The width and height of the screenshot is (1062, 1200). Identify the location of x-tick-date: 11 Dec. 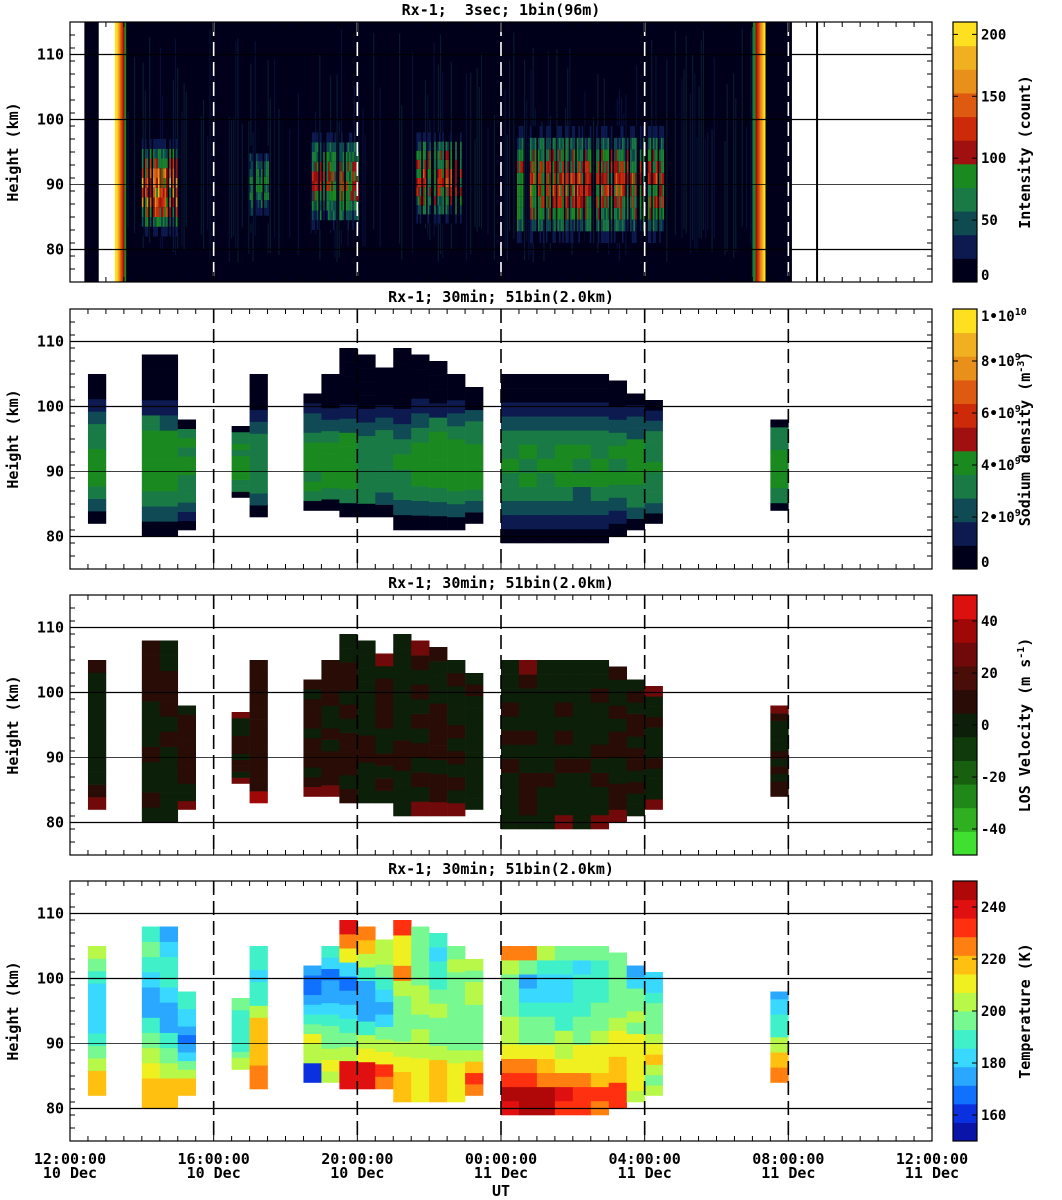
(932, 1173).